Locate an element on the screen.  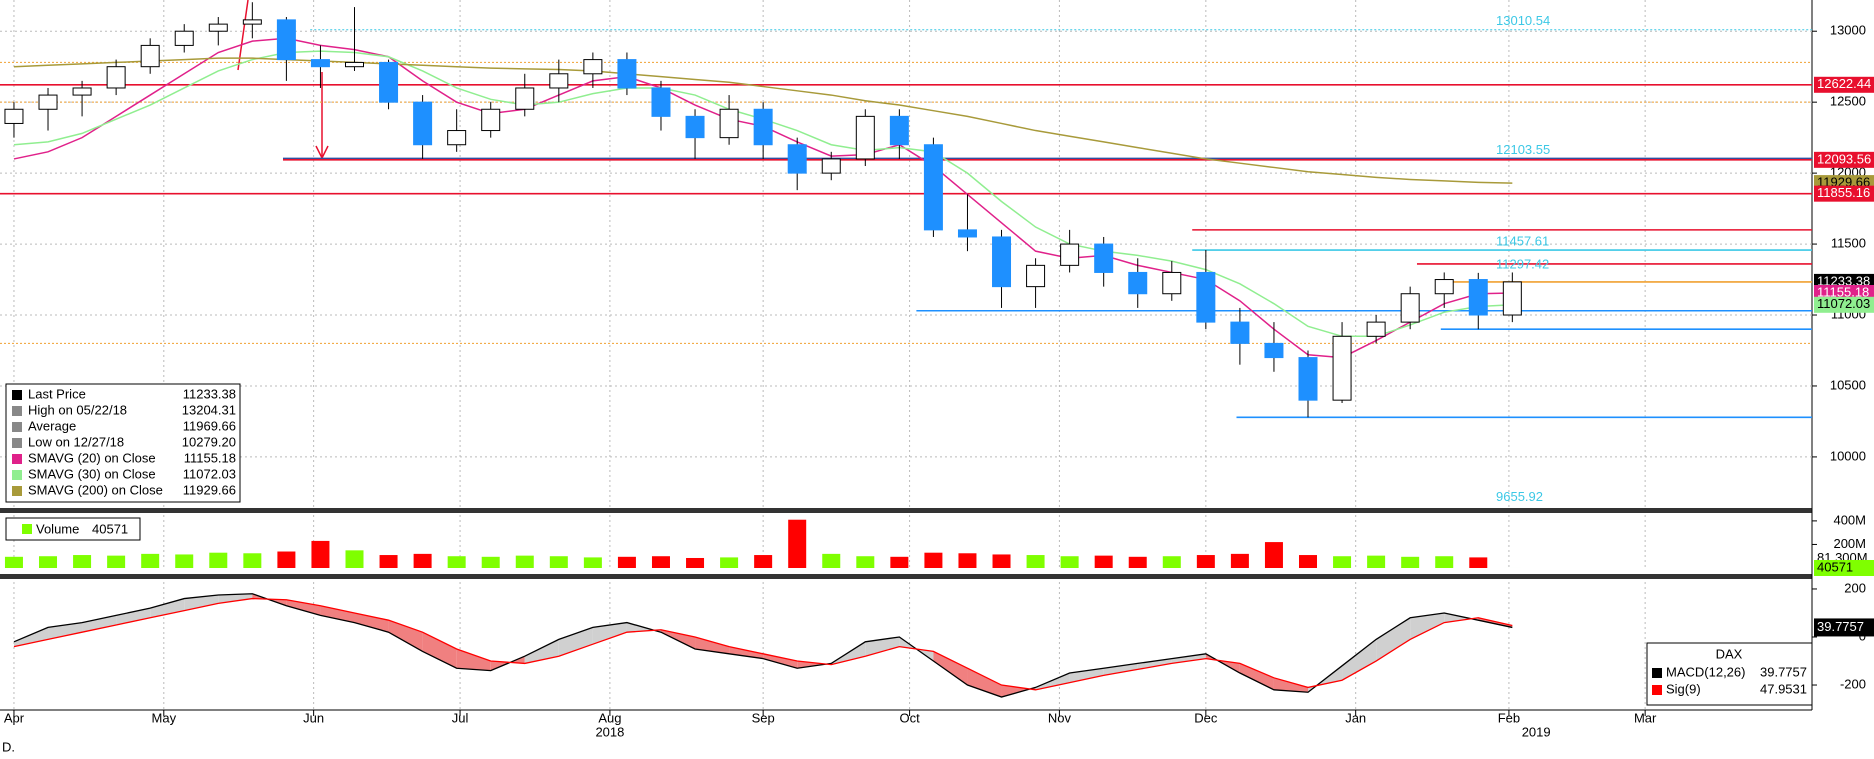
y-tick-label: 10500 is located at coordinates (1848, 384).